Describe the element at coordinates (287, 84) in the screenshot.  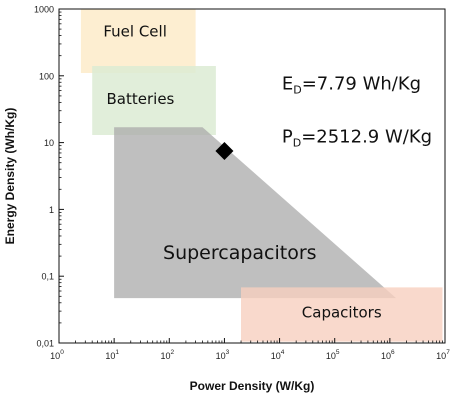
I see `annotation-symbol: E` at that location.